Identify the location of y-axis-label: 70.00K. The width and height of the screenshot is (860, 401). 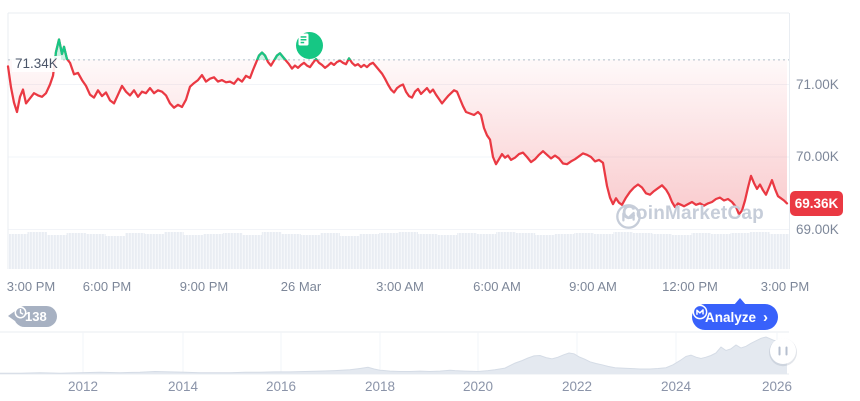
(817, 156).